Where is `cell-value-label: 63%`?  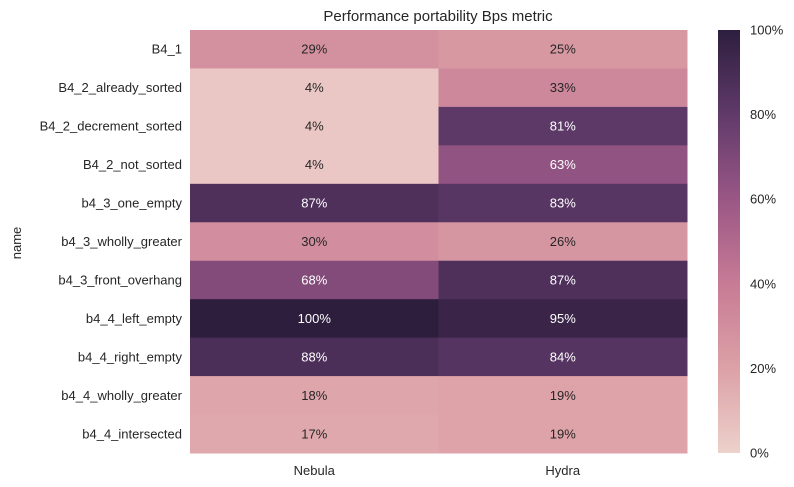 cell-value-label: 63% is located at coordinates (563, 164).